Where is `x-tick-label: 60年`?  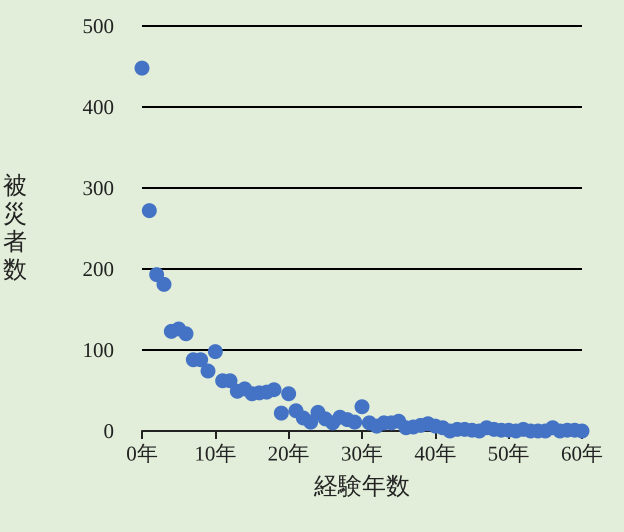
x-tick-label: 60年 is located at coordinates (582, 454).